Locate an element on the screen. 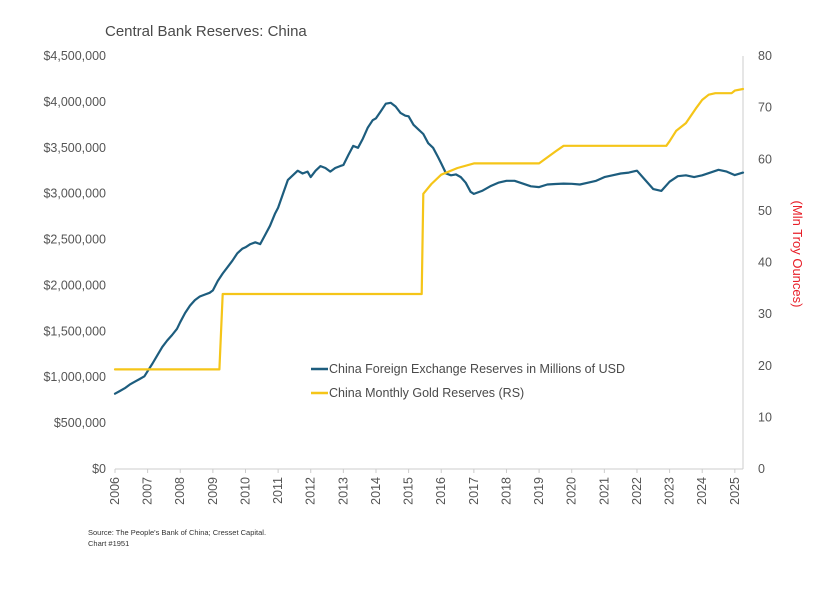 The image size is (820, 595). right-y-axis: 0 10 20 30 40 50 60 70 80 is located at coordinates (765, 262).